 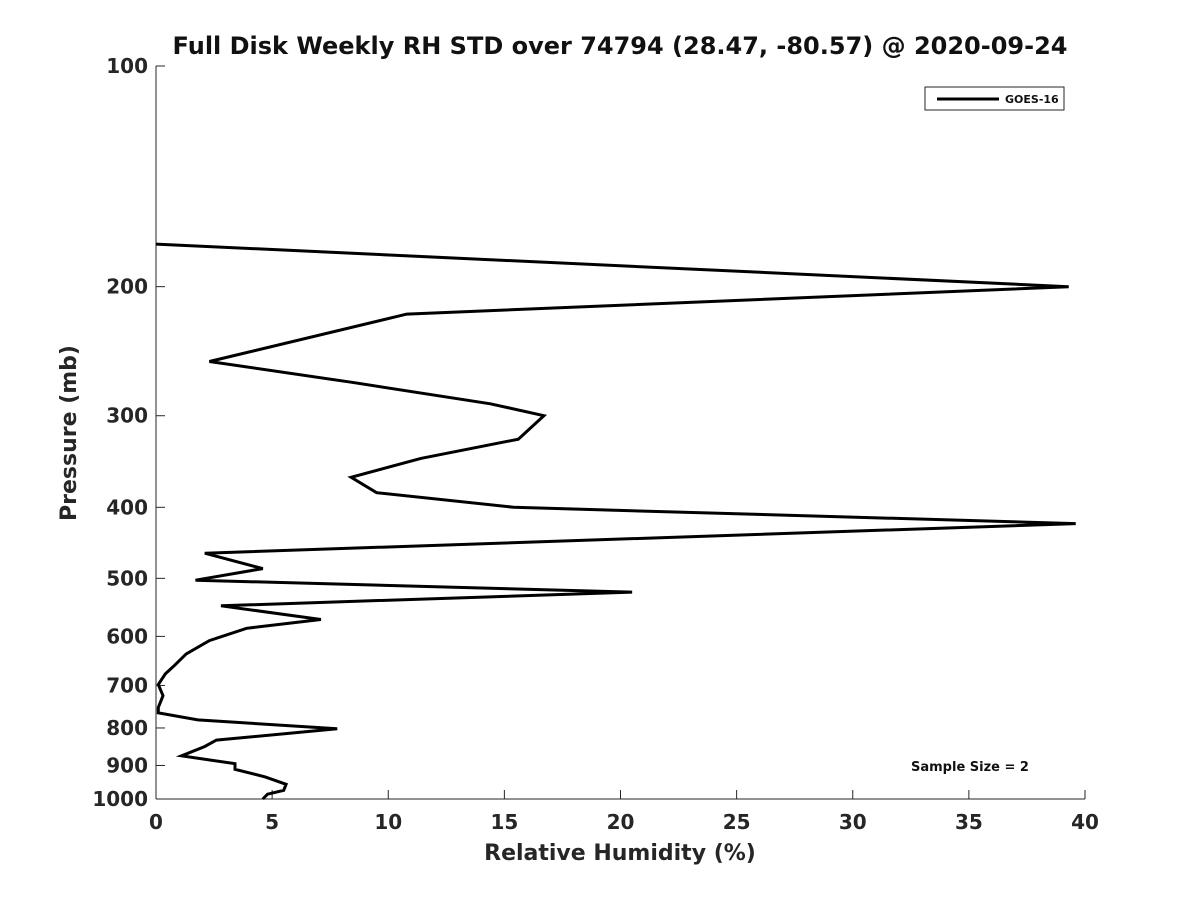 What do you see at coordinates (853, 822) in the screenshot?
I see `x-tick-label: 30` at bounding box center [853, 822].